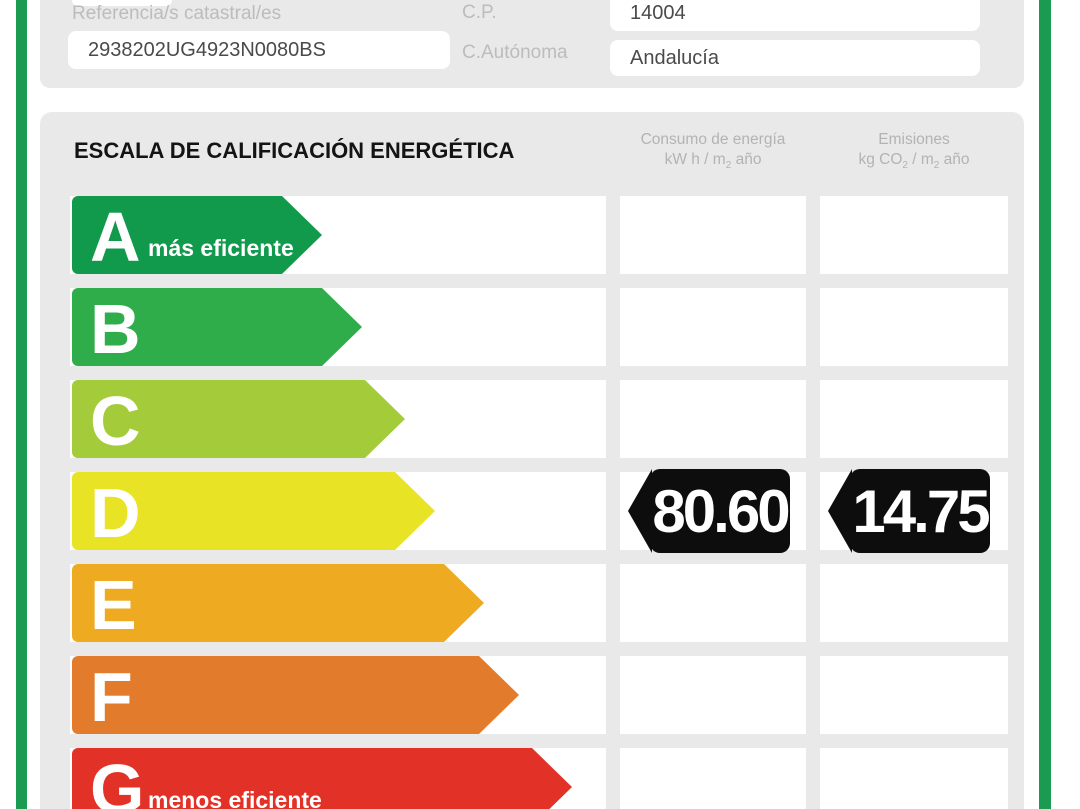 Image resolution: width=1080 pixels, height=809 pixels. I want to click on rating-bar-c: C, so click(238, 420).